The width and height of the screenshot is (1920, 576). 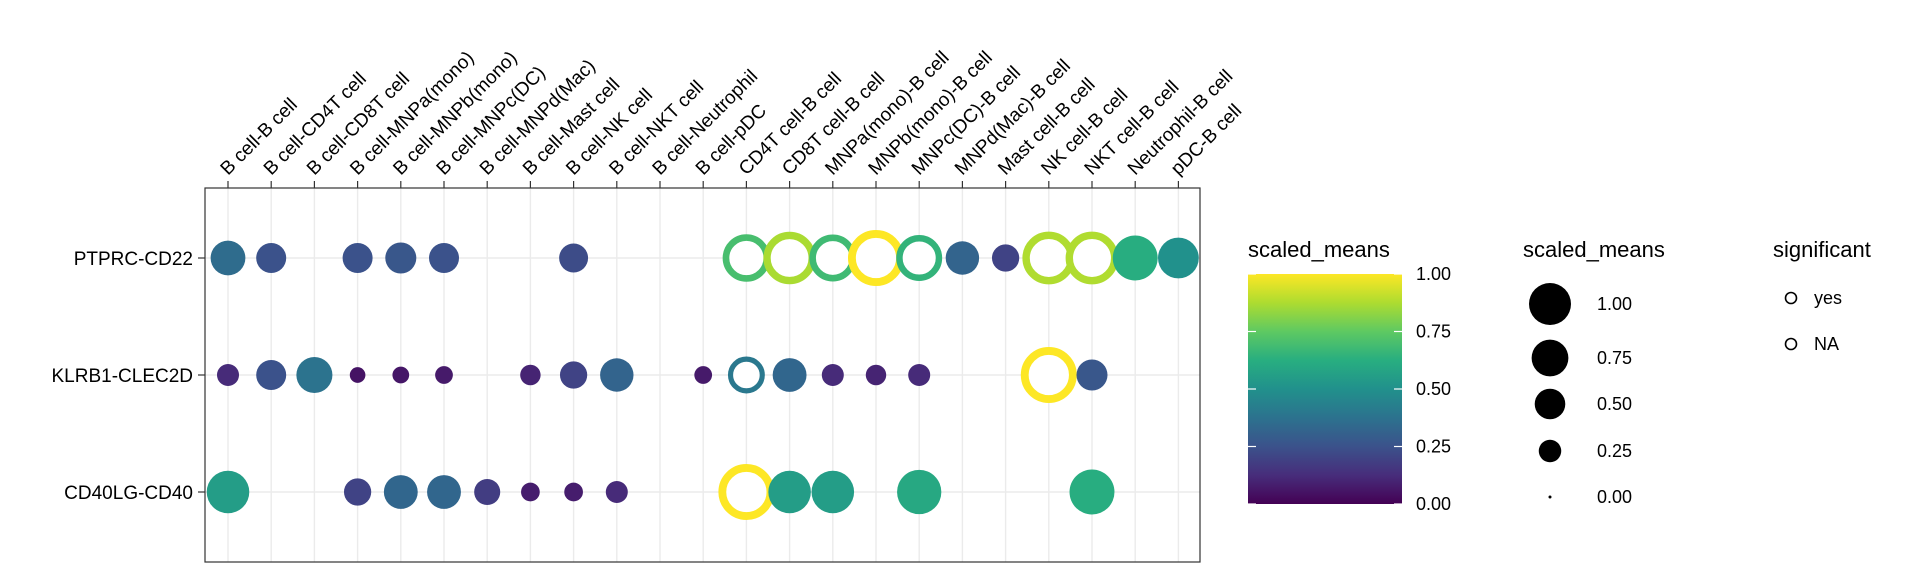 What do you see at coordinates (1594, 372) in the screenshot?
I see `size-legend: scaled_means 1.00 0.75 0.50 0.25 0.00` at bounding box center [1594, 372].